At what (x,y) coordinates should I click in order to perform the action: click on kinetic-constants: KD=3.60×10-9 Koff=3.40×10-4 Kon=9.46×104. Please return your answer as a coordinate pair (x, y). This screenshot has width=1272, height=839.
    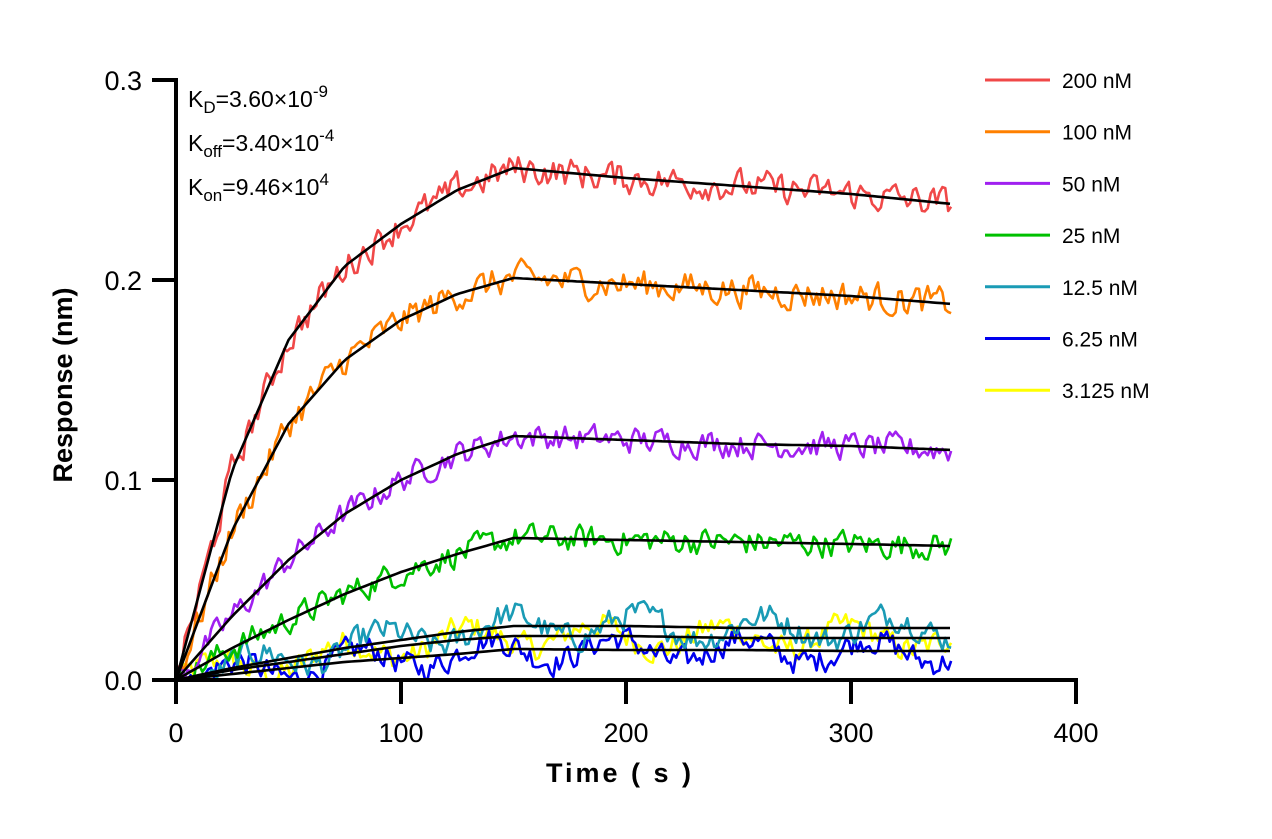
    Looking at the image, I should click on (261, 143).